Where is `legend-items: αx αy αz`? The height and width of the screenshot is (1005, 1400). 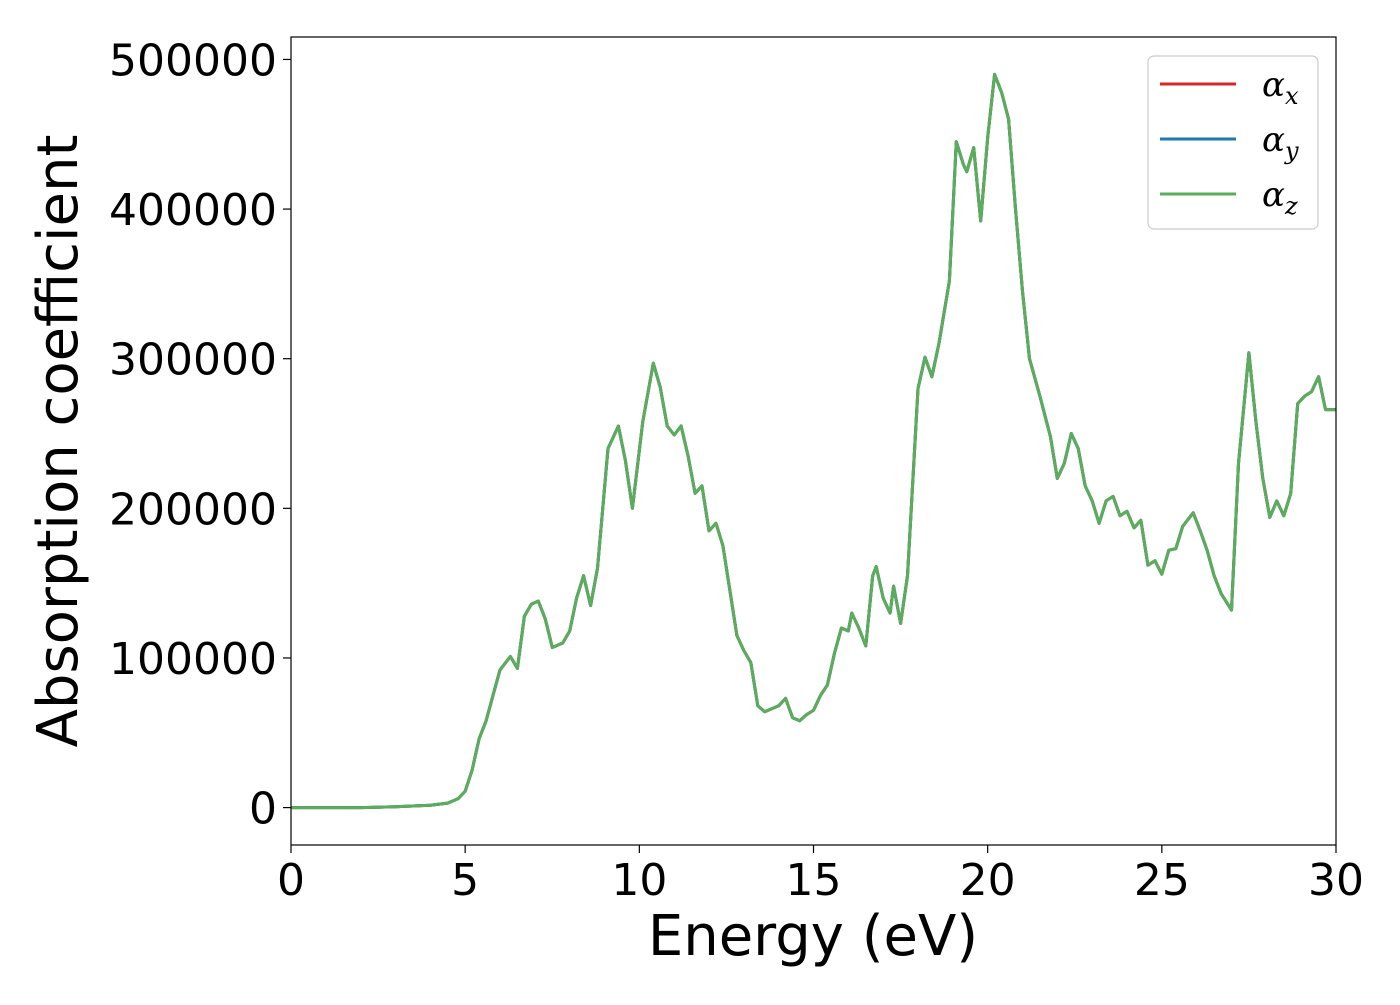 legend-items: αx αy αz is located at coordinates (1229, 142).